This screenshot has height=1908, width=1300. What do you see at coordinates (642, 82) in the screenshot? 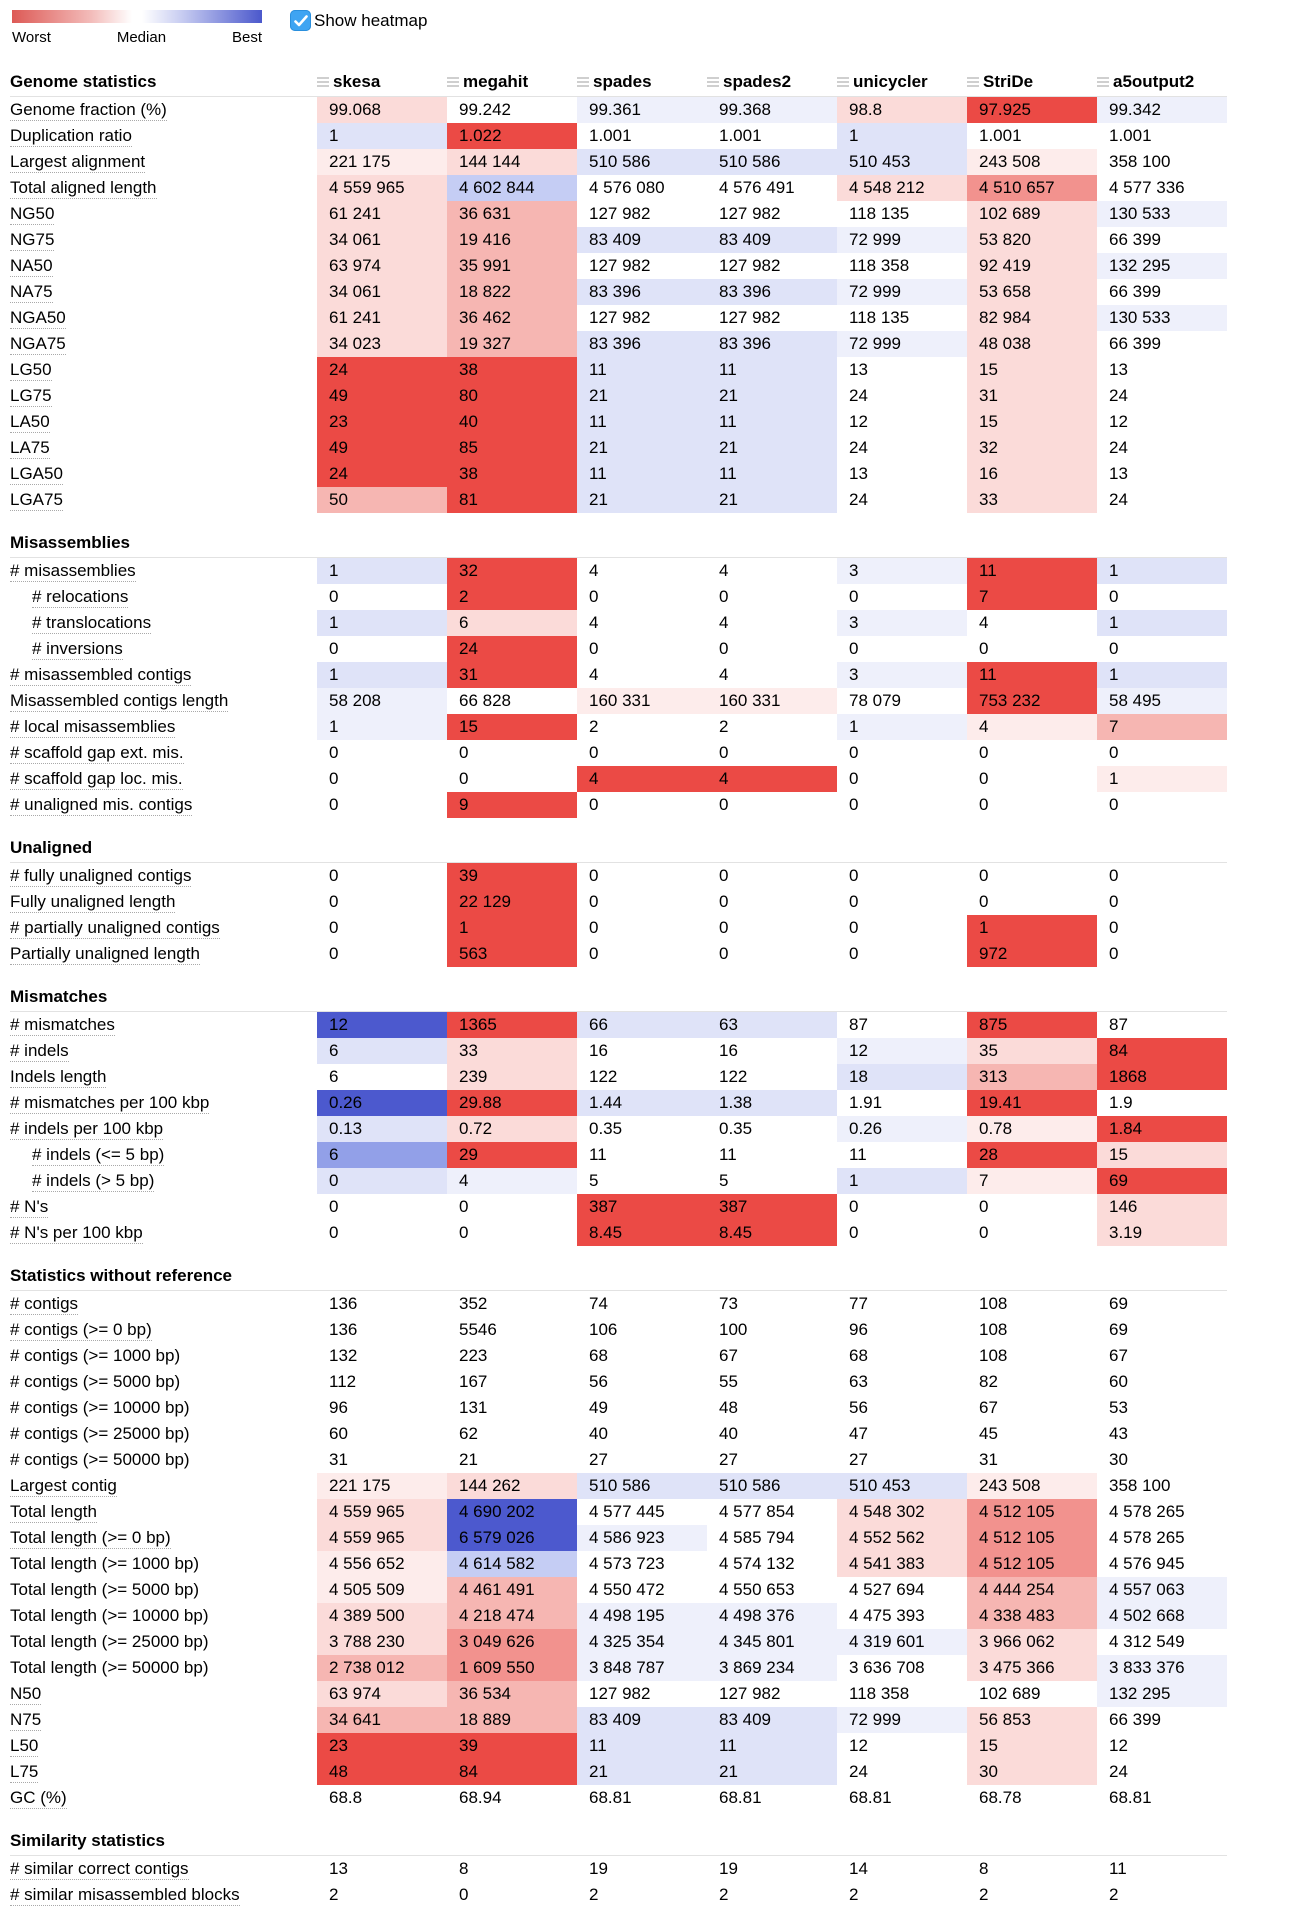
I see `column-header-spades: spades` at bounding box center [642, 82].